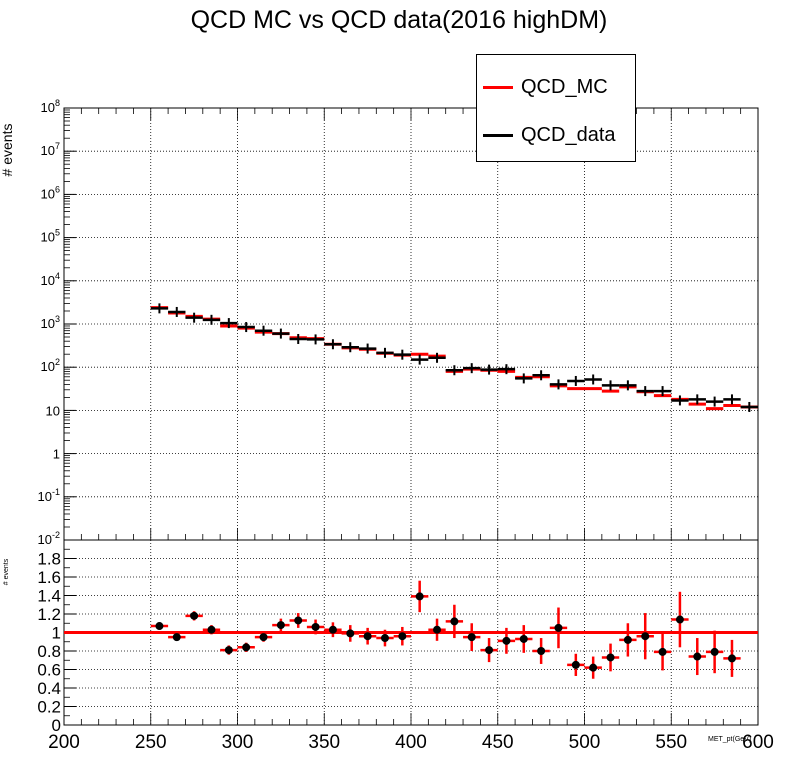  I want to click on legend: QCD_MC QCD_data, so click(556, 108).